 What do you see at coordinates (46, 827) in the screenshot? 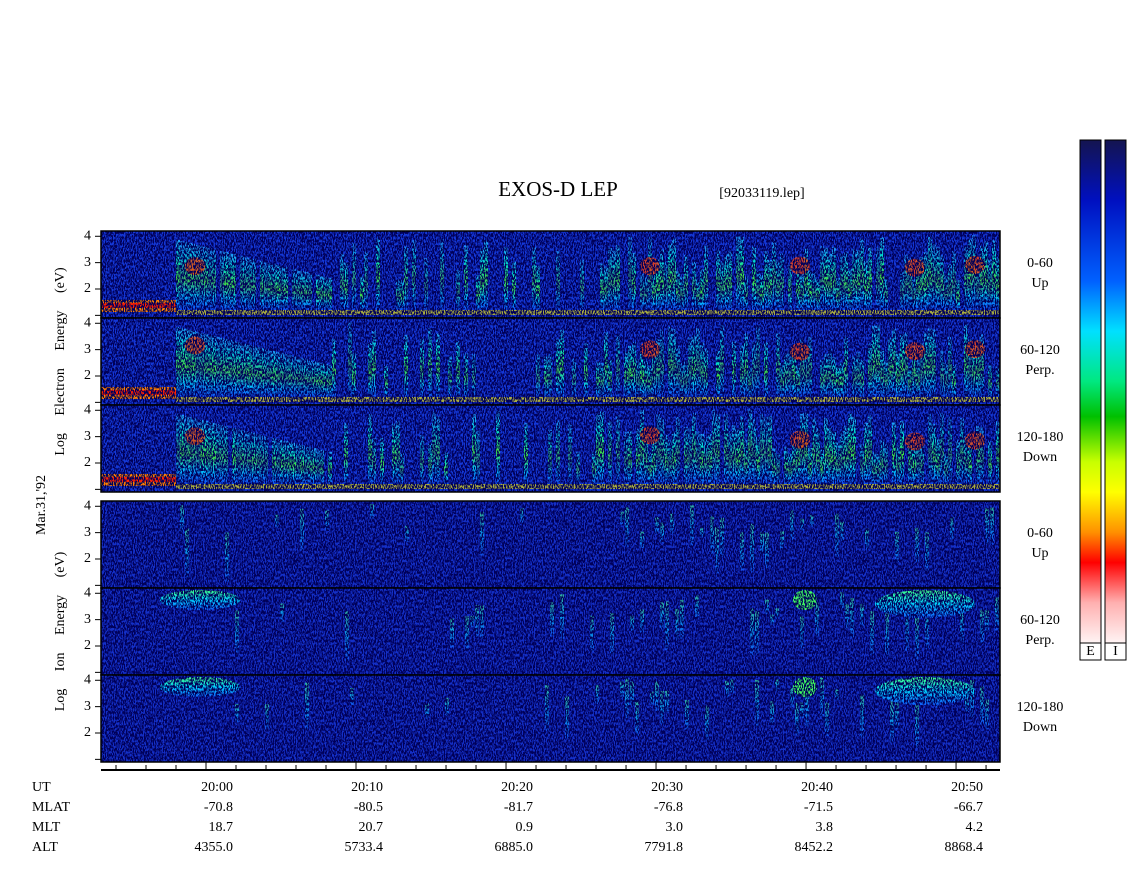
I see `row-label: MLT` at bounding box center [46, 827].